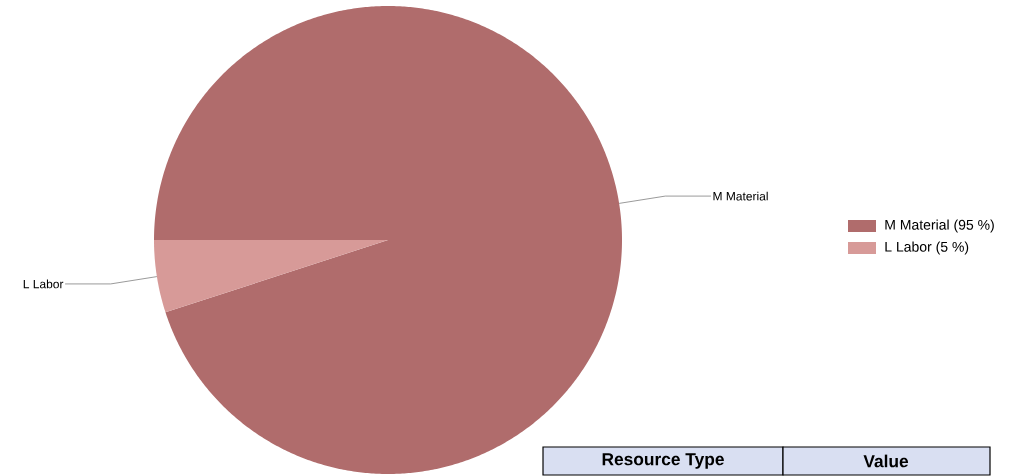 This screenshot has height=476, width=1026. I want to click on legend-label: M Material, so click(917, 224).